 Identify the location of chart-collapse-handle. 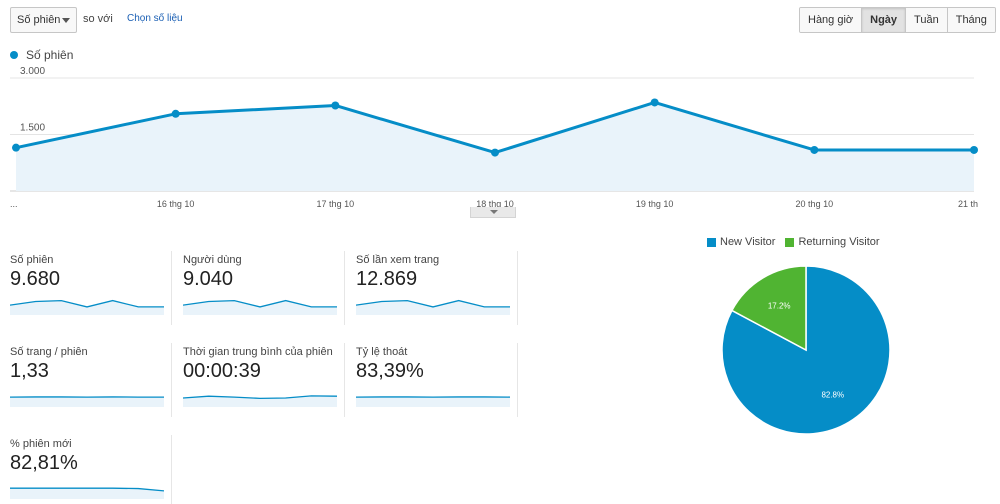
(493, 212).